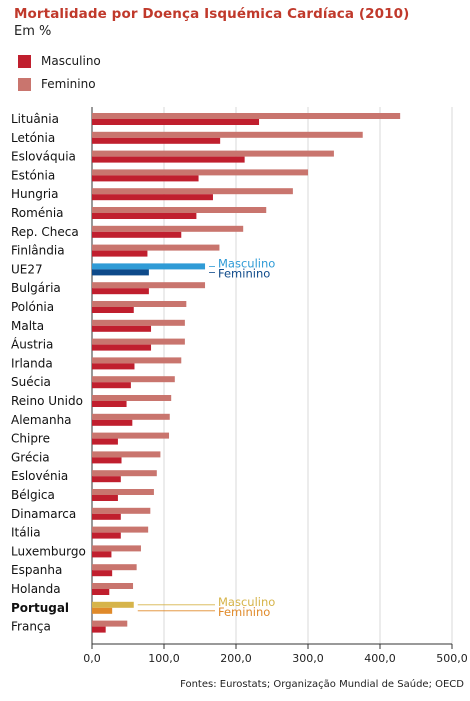 The width and height of the screenshot is (470, 701). Describe the element at coordinates (32, 307) in the screenshot. I see `category-label: Polónia` at that location.